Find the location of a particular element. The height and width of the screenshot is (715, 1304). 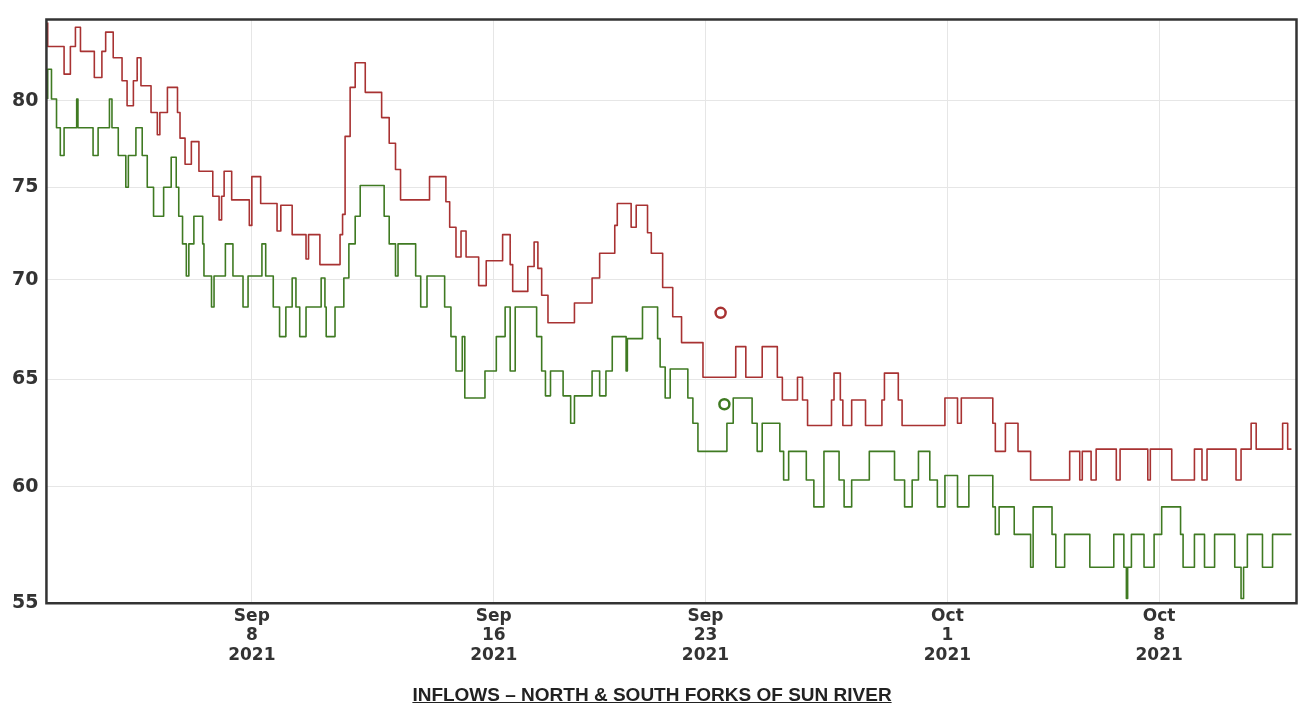

text: INFLOWS – NORTH & SOUTH FORKS OF SUN RIVER is located at coordinates (652, 695).